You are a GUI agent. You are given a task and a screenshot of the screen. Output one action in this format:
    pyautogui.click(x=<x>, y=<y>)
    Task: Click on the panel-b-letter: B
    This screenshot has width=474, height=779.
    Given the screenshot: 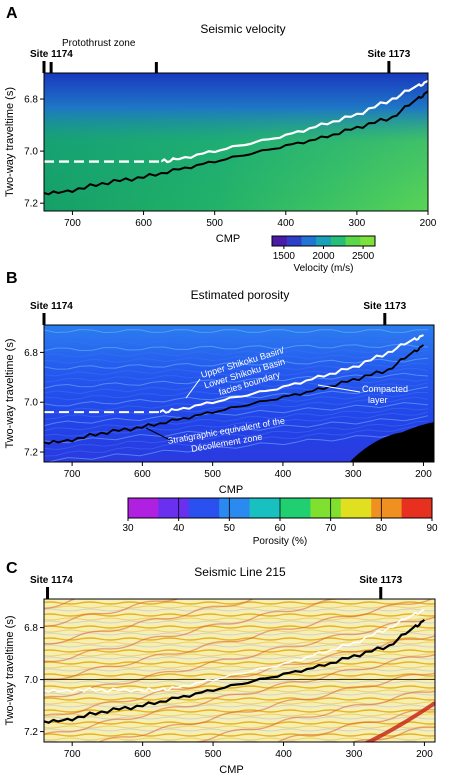 What is the action you would take?
    pyautogui.click(x=12, y=278)
    